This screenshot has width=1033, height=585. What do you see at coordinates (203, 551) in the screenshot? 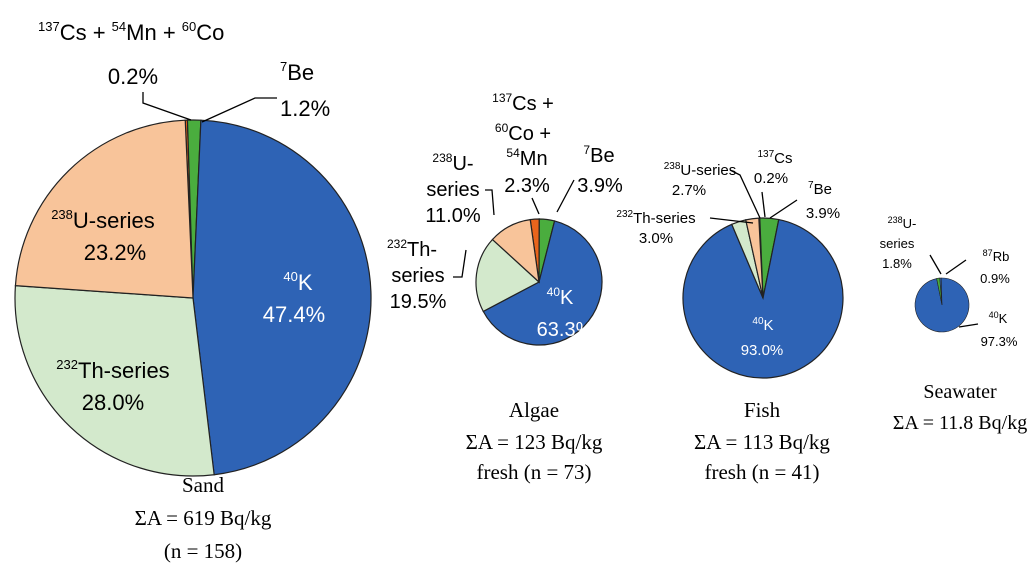
I see `sand-caption-n: (n = 158)` at bounding box center [203, 551].